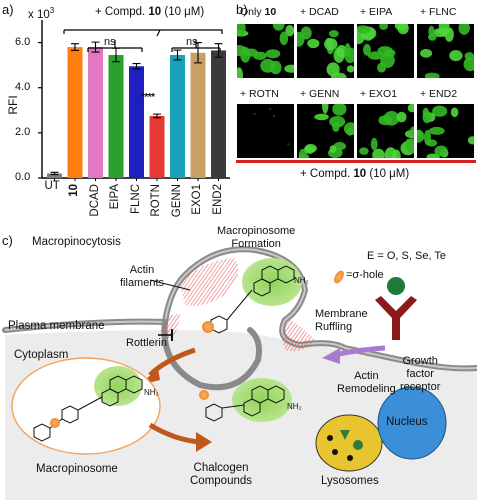  Describe the element at coordinates (406, 256) in the screenshot. I see `chalcogen-legend-line: E = O, S, Se, Te` at that location.